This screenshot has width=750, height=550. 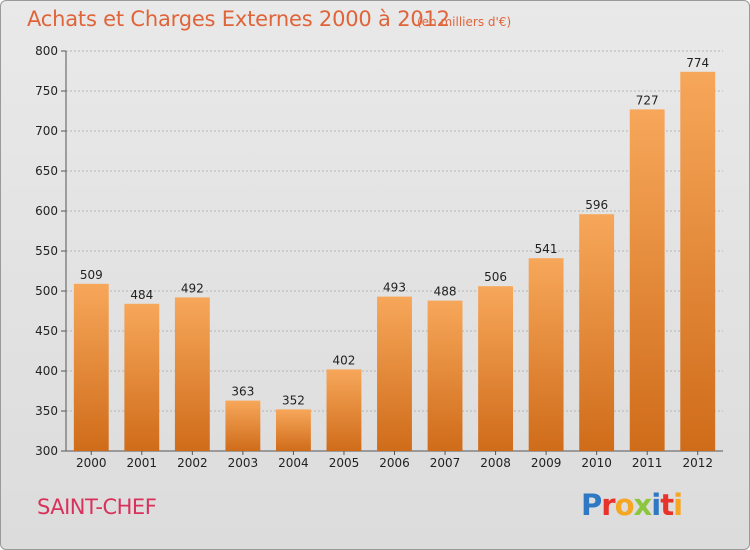 What do you see at coordinates (293, 400) in the screenshot?
I see `data-label: 352` at bounding box center [293, 400].